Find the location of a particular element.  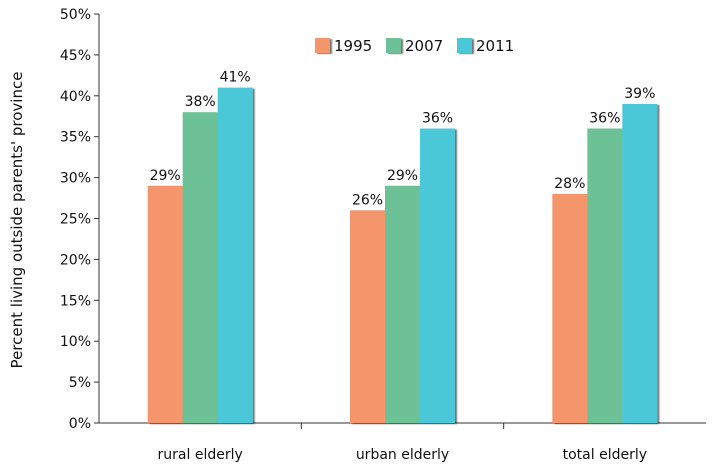

y-axis-label: Percent living outside parents' province is located at coordinates (17, 220).